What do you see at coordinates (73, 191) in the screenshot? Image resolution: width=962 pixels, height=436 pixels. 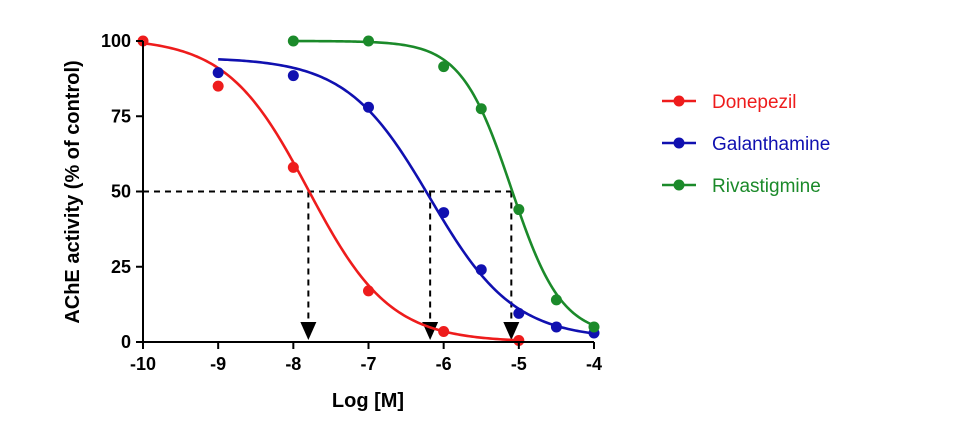 I see `y-axis-title: AChE activity (% of control)` at bounding box center [73, 191].